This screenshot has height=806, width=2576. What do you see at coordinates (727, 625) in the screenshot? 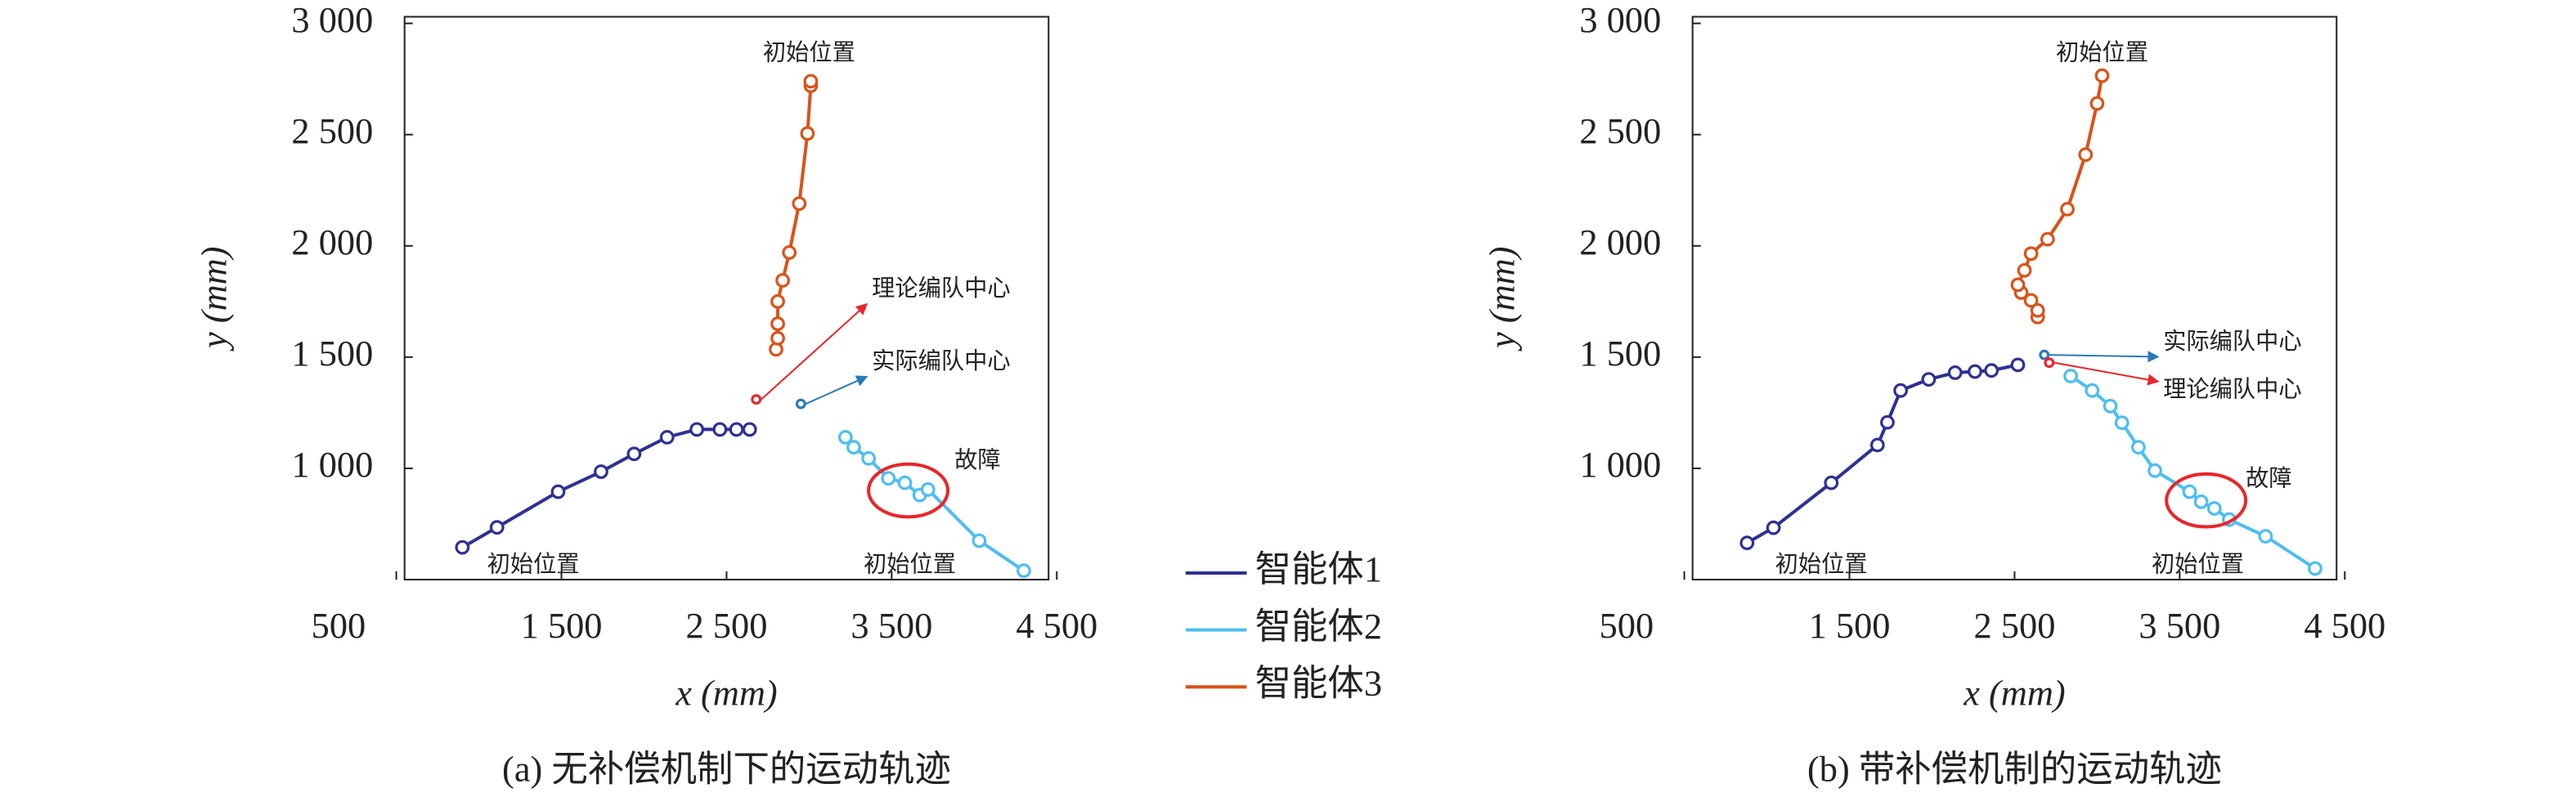
I see `x-tick-label: 2 500` at bounding box center [727, 625].